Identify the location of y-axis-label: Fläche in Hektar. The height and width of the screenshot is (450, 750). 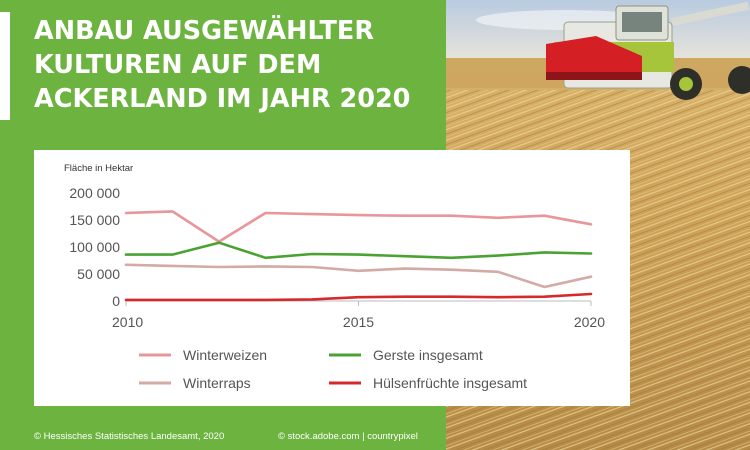
(98, 168).